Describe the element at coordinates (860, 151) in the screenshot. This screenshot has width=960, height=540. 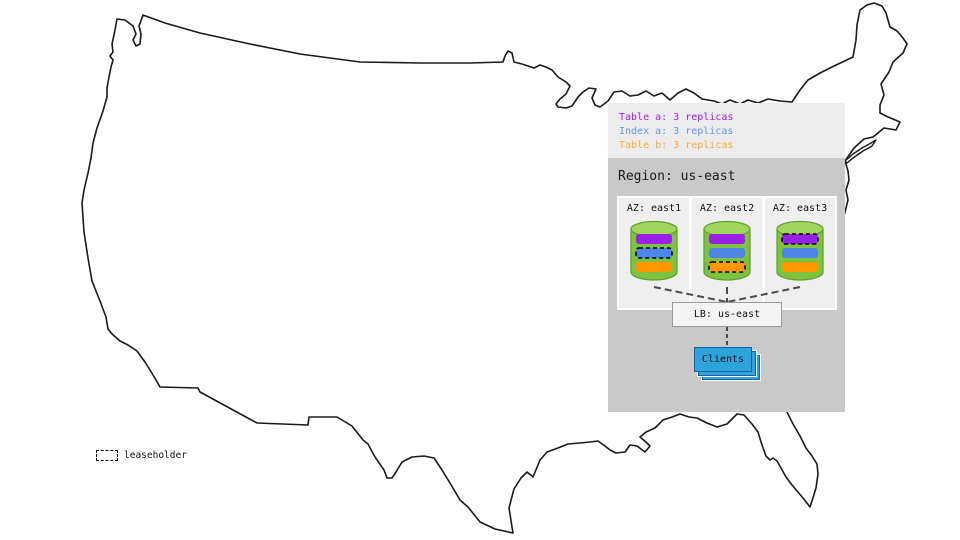
I see `long-island-outline` at that location.